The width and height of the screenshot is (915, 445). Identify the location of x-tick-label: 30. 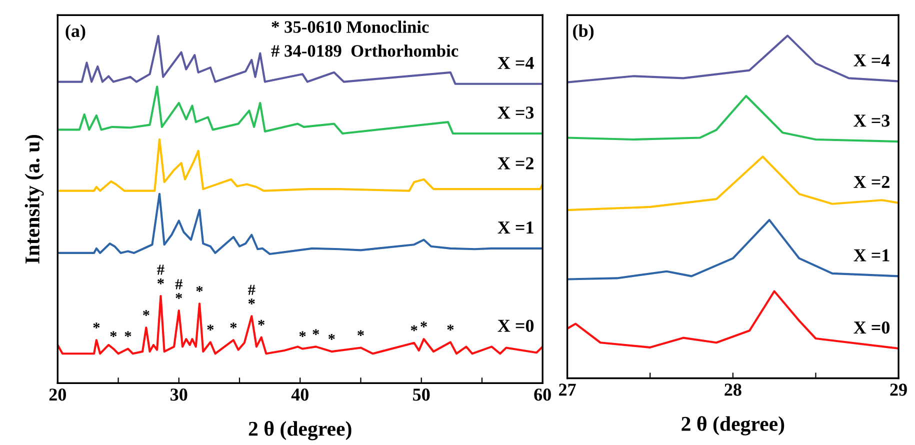
(179, 394).